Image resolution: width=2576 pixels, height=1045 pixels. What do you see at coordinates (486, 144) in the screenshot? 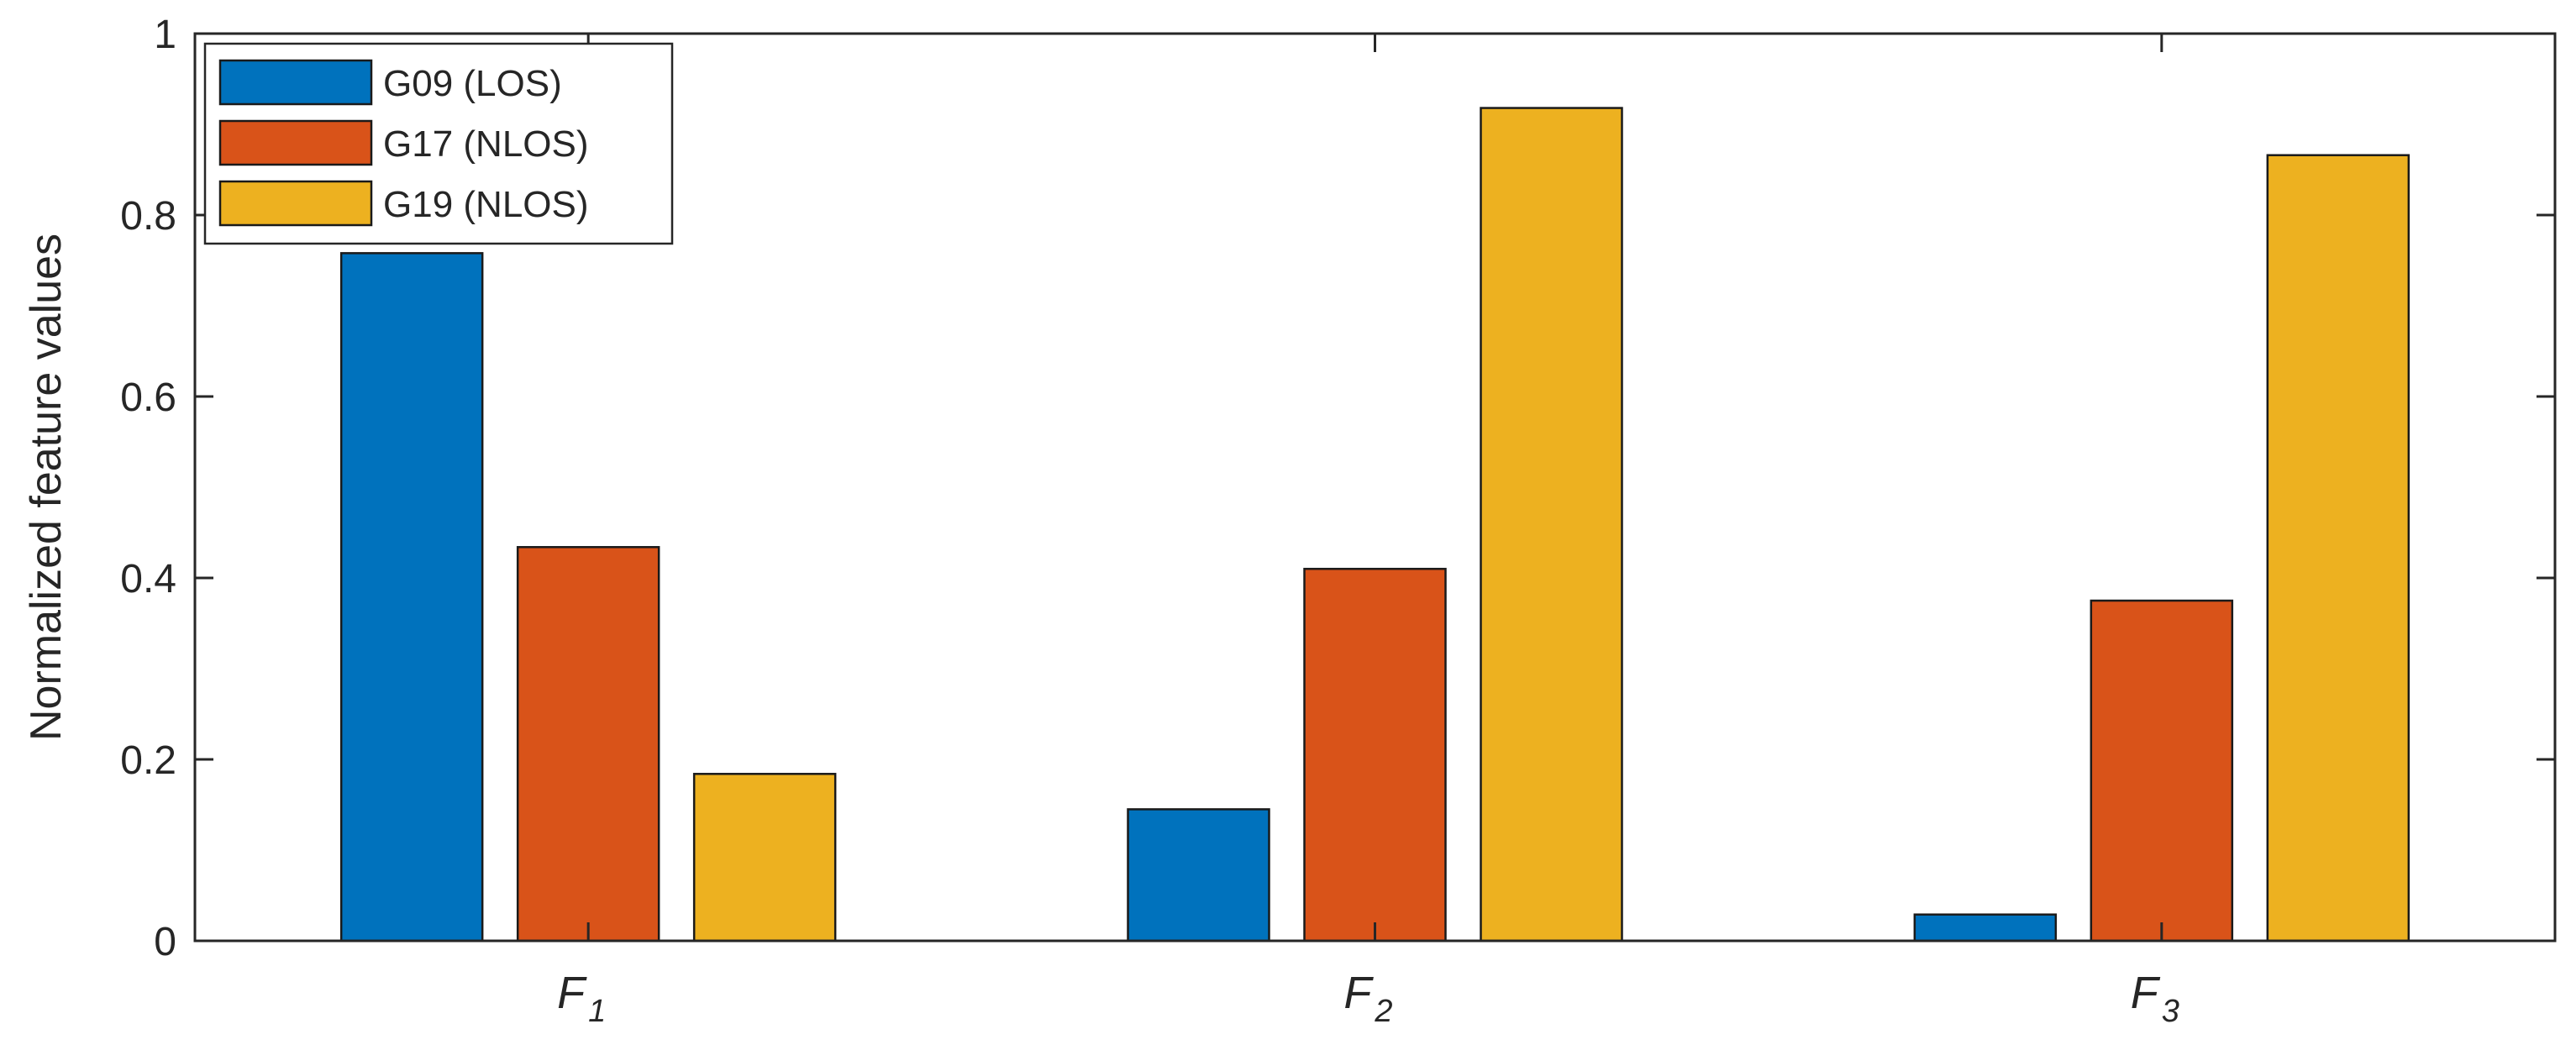
I see `legend-label: G17 (NLOS)` at bounding box center [486, 144].